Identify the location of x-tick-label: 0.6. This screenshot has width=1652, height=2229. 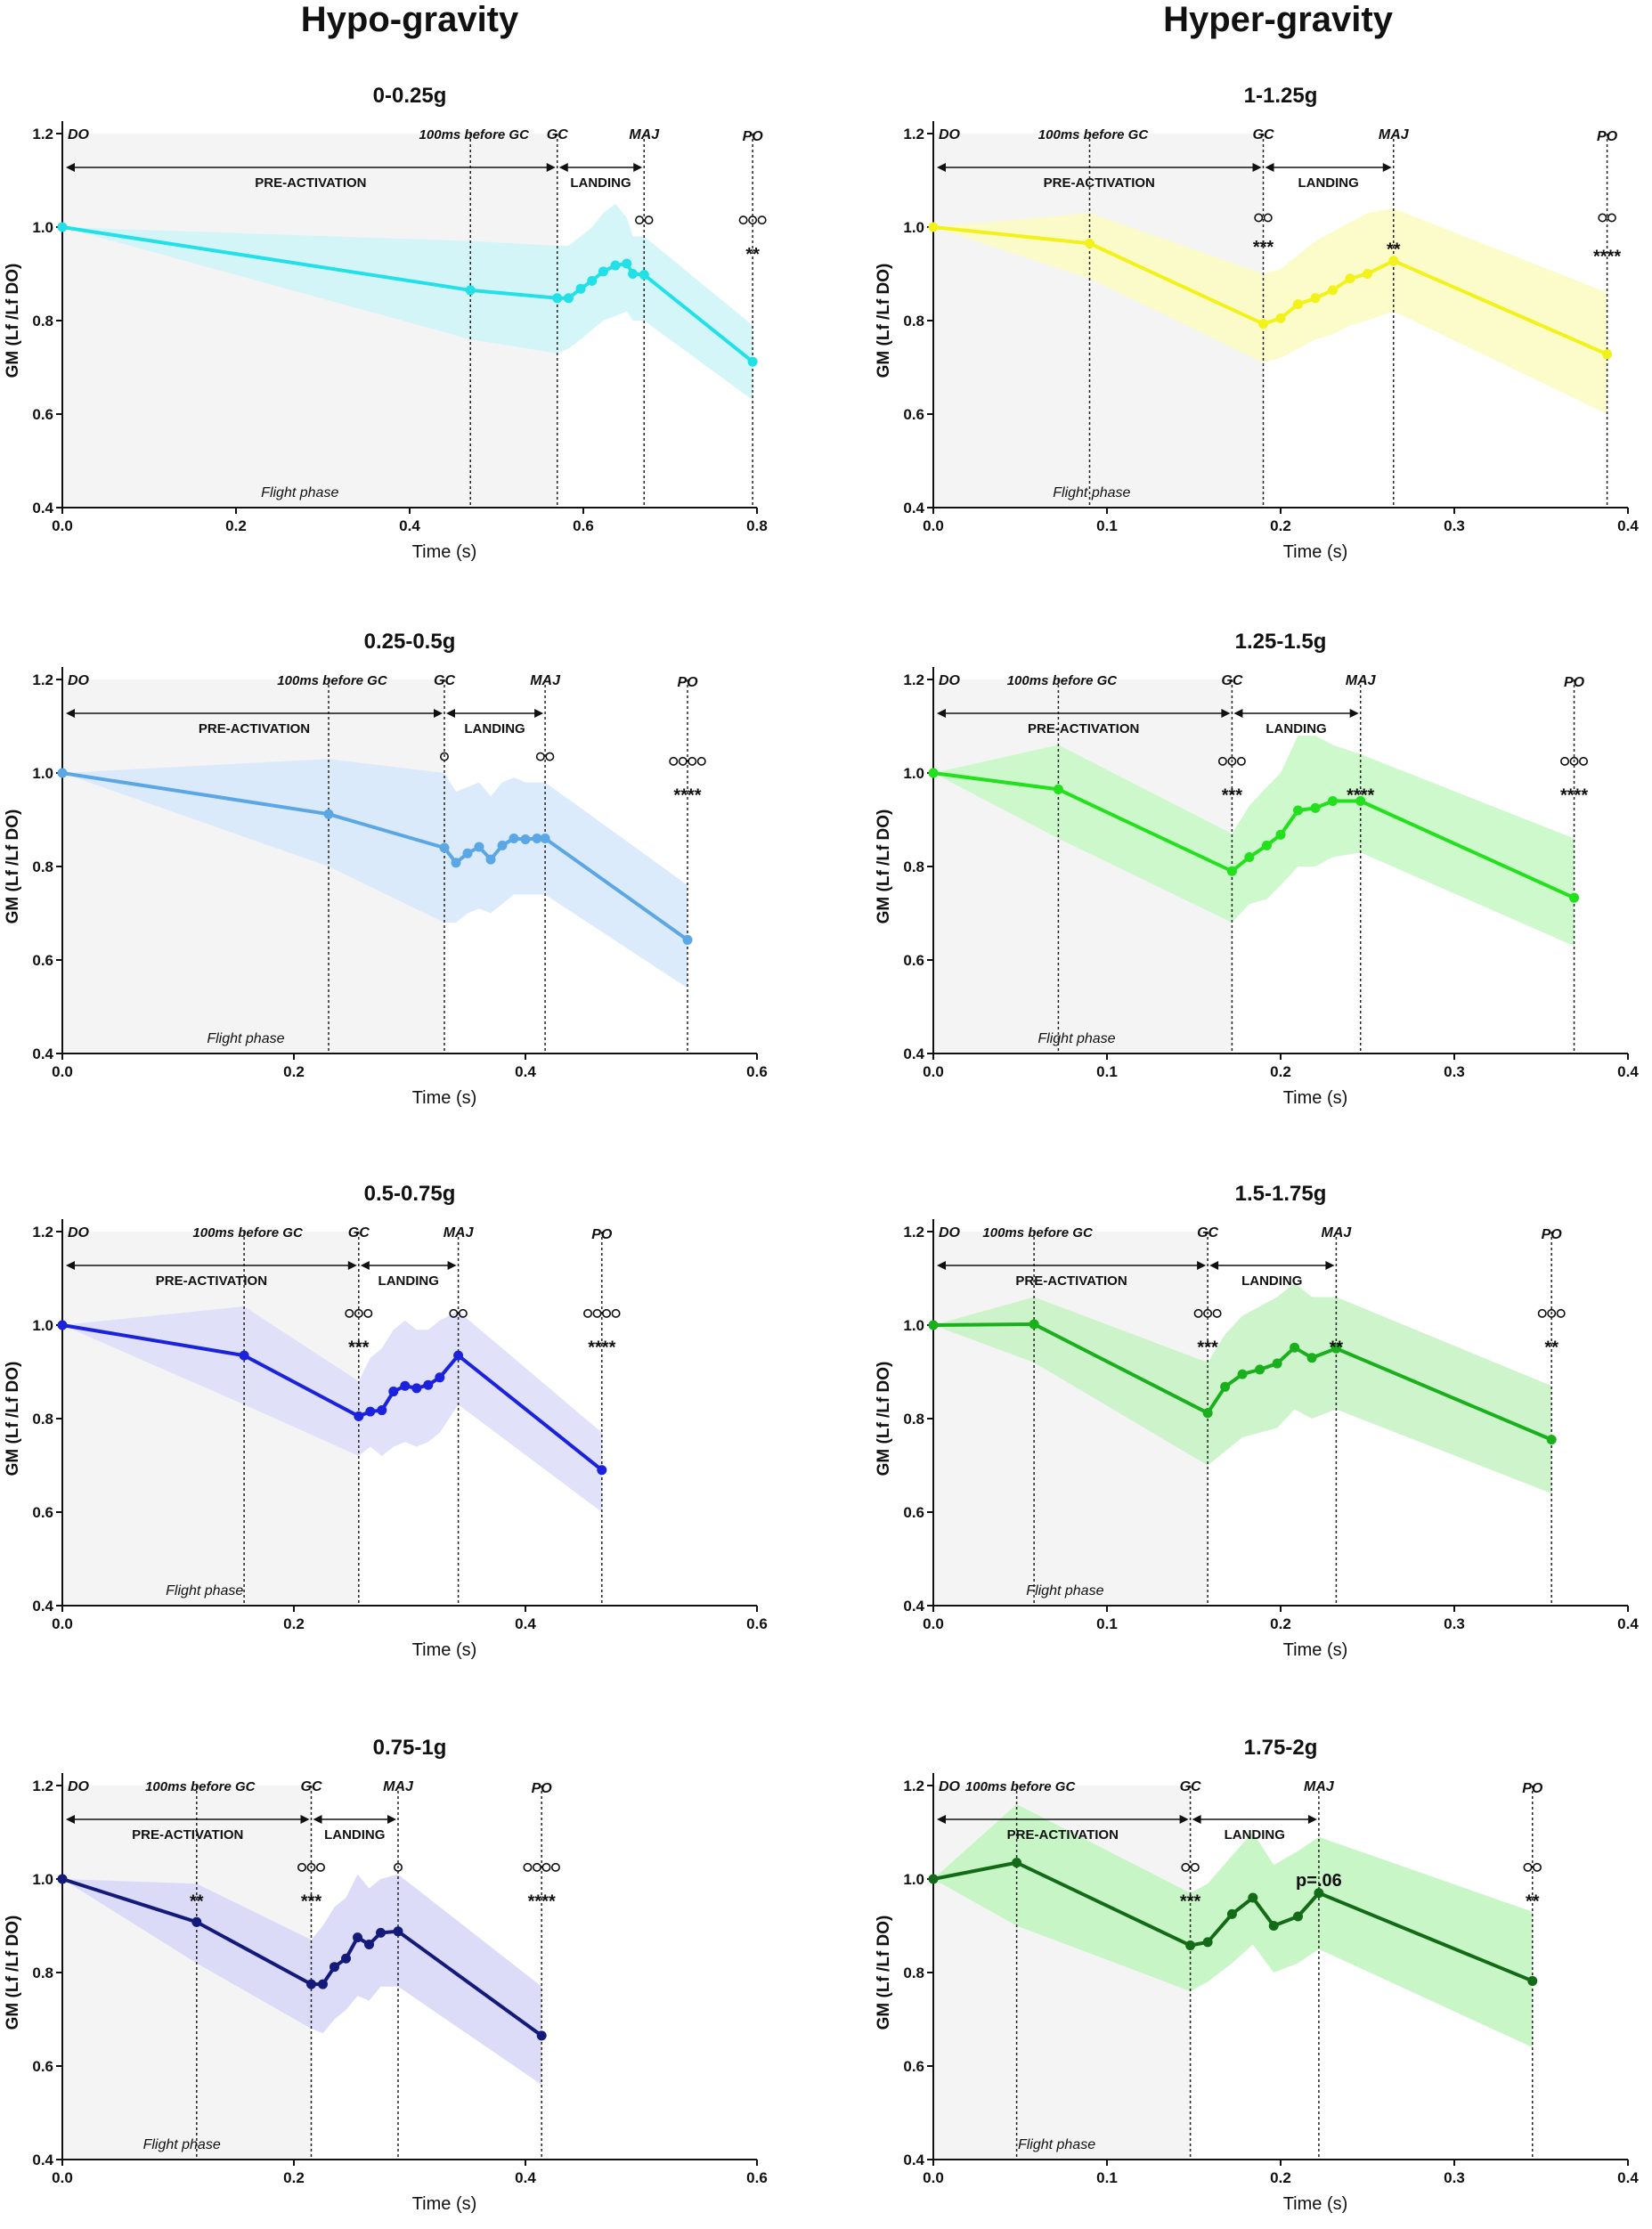
(583, 525).